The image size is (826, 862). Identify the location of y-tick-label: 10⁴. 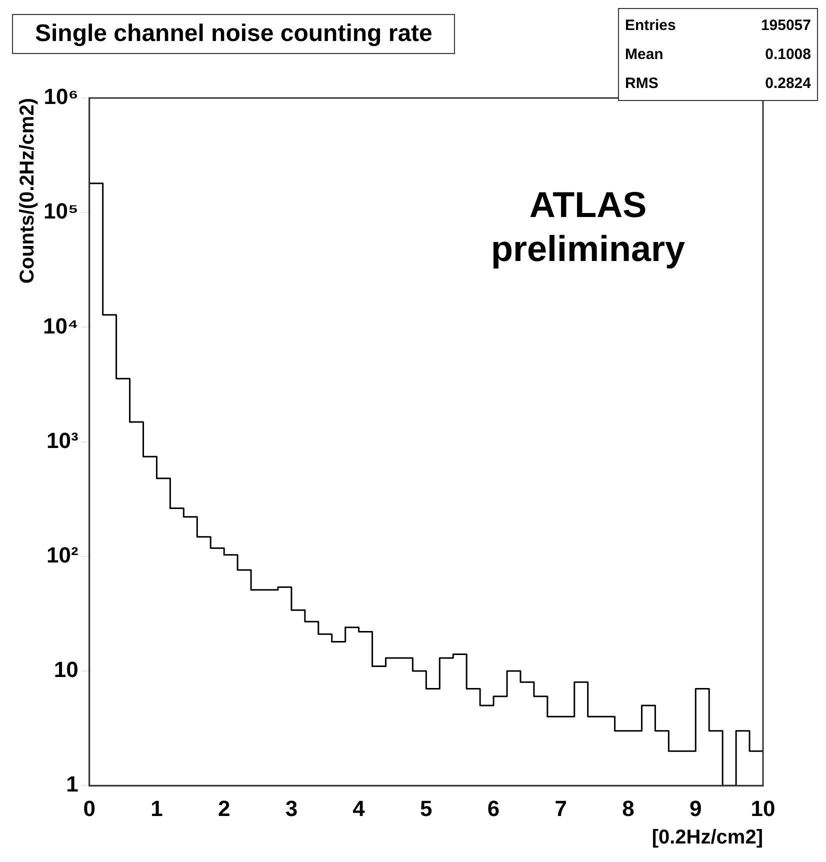
(60, 325).